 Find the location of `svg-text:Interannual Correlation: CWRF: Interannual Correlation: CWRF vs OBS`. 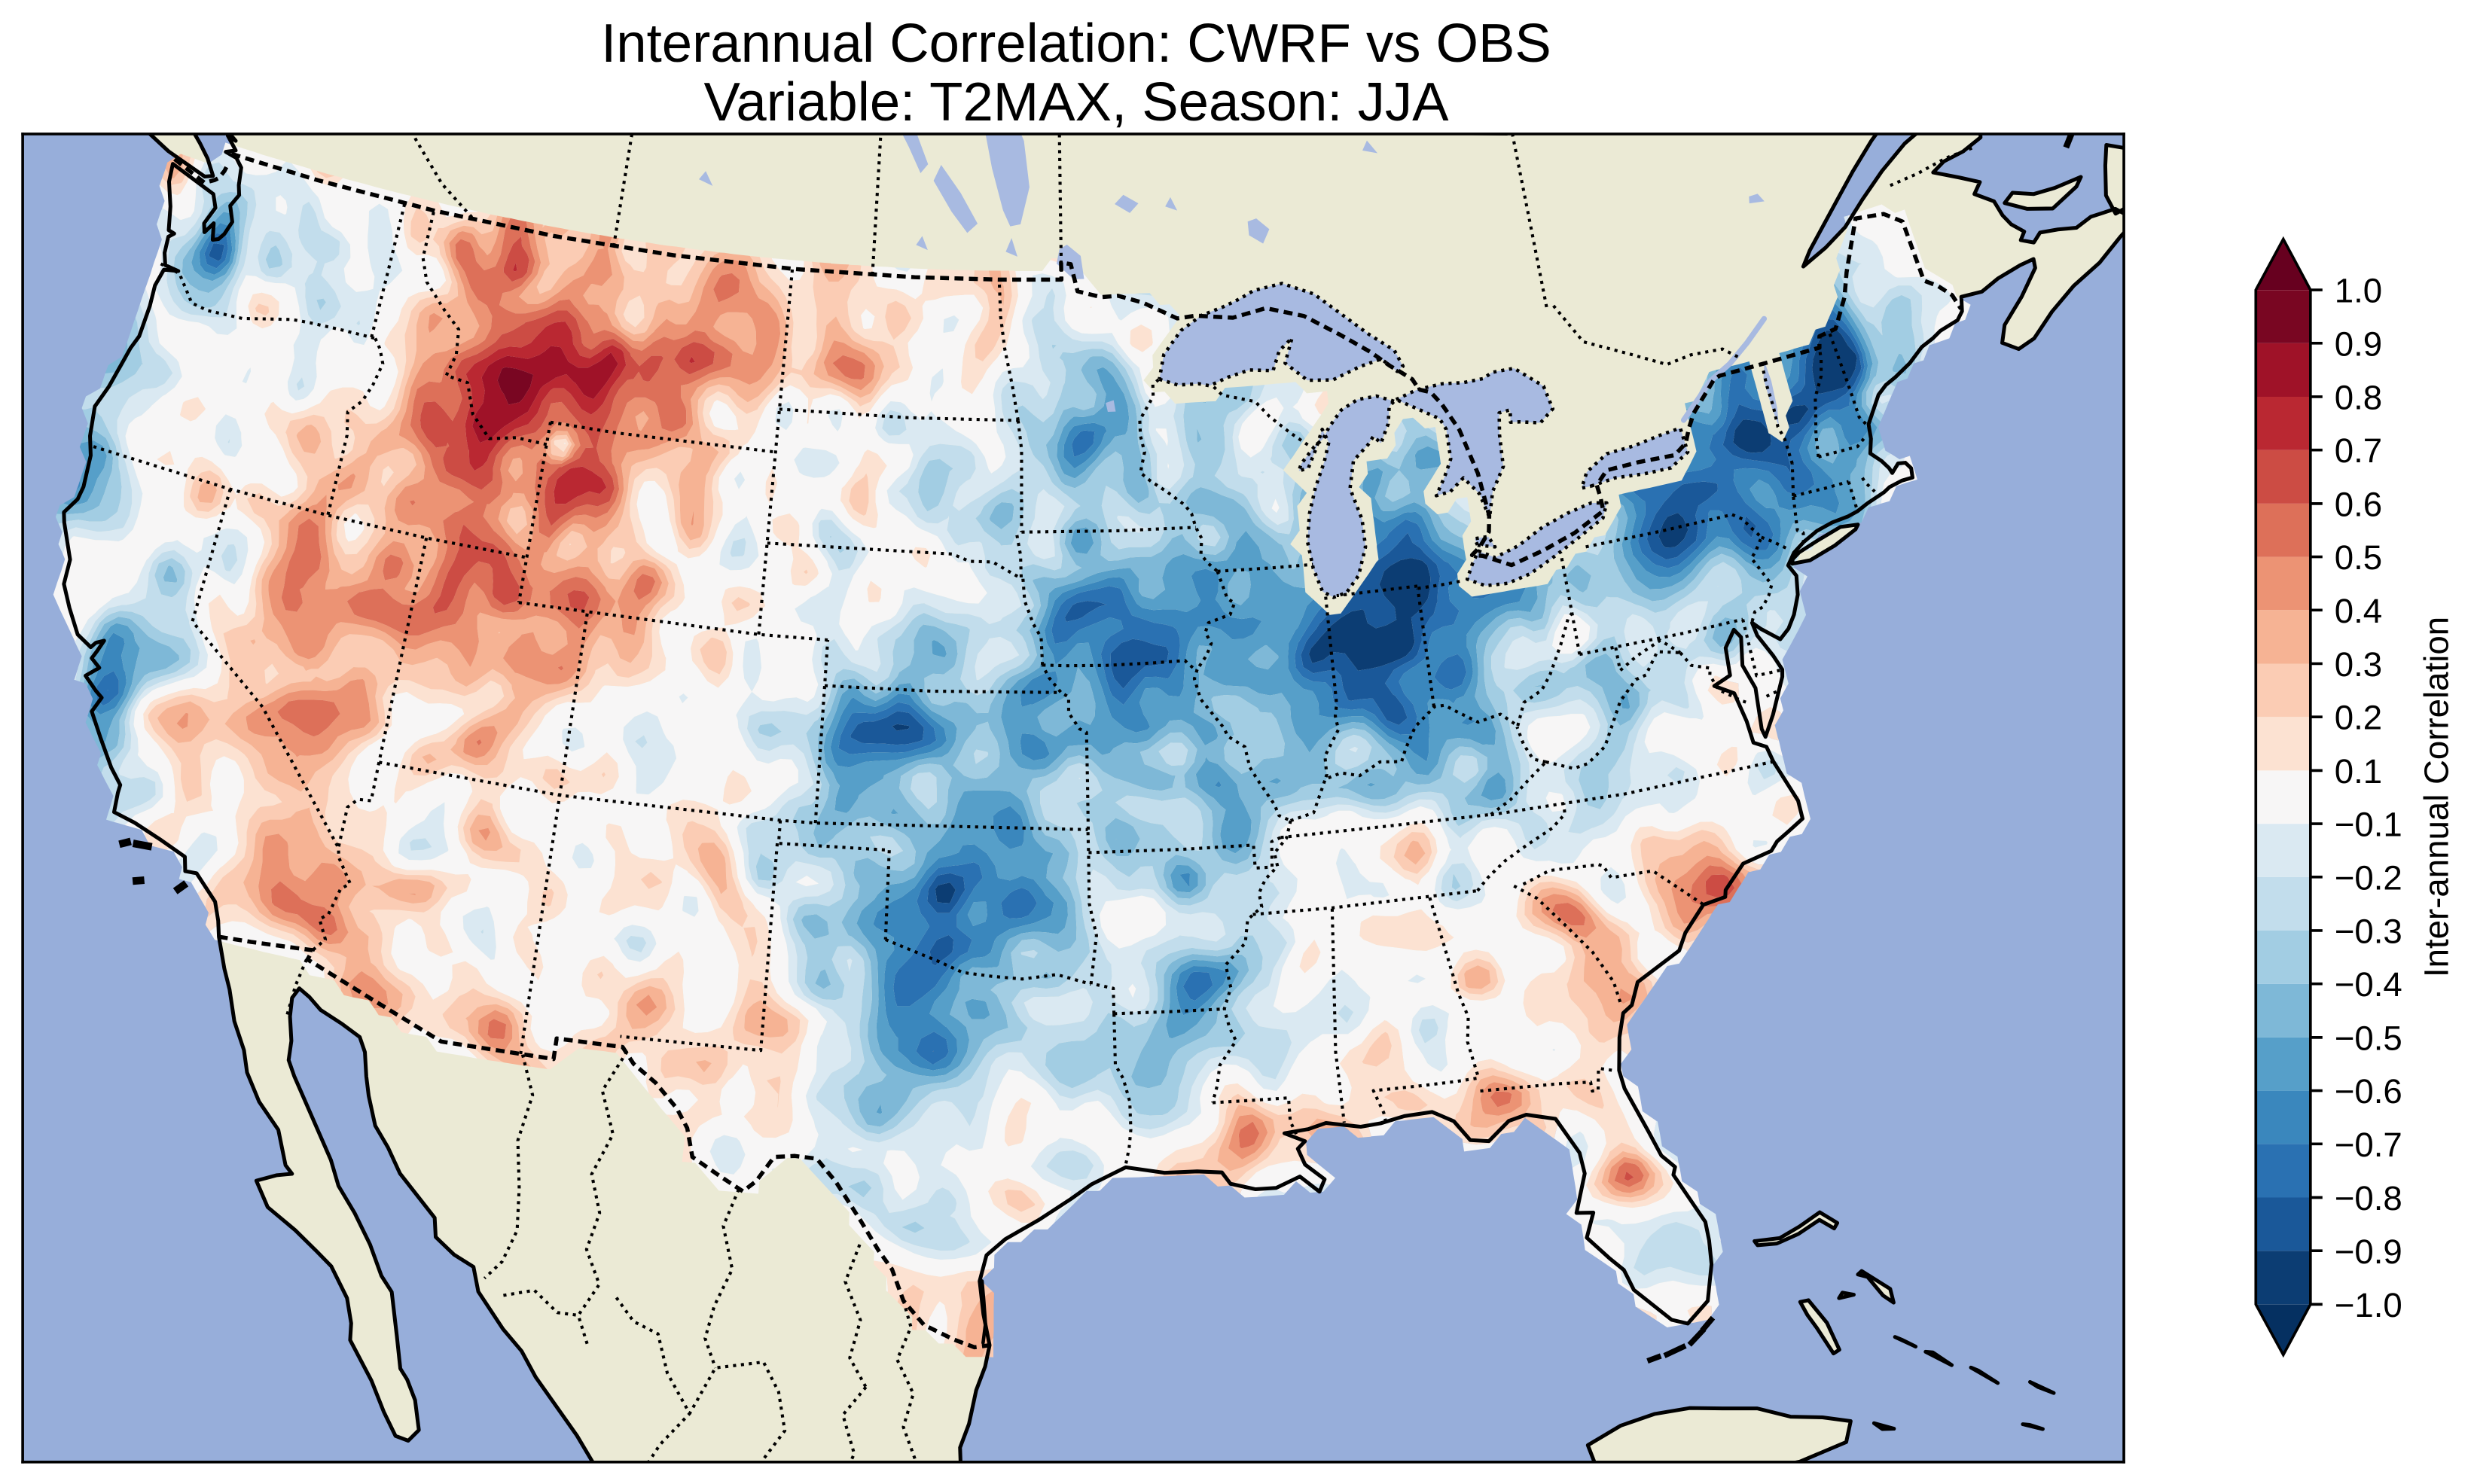

svg-text:Interannual Correlation: CWRF: Interannual Correlation: CWRF vs OBS is located at coordinates (1076, 43).